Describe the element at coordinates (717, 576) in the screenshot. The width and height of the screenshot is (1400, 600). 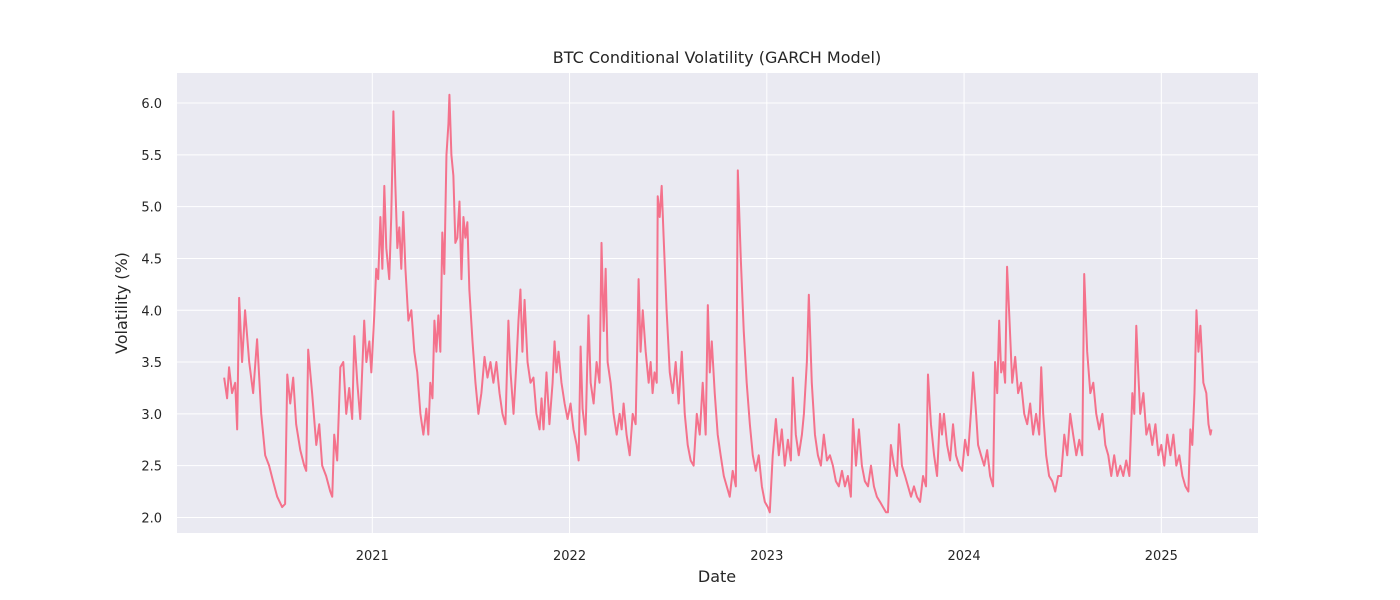
I see `x-axis-label: Date` at that location.